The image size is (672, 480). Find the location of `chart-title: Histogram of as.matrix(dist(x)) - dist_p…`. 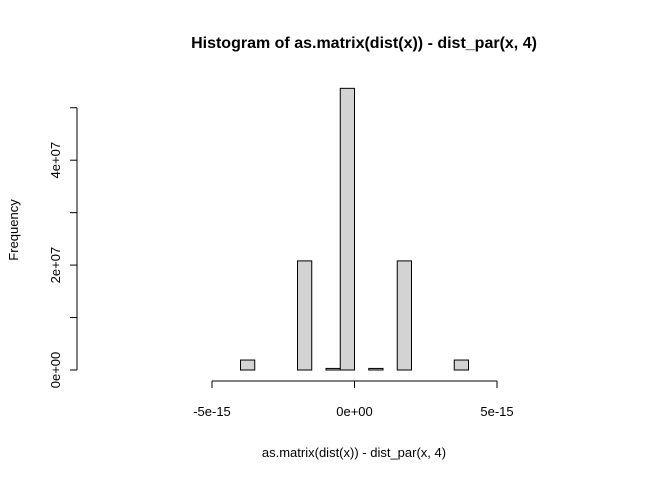

chart-title: Histogram of as.matrix(dist(x)) - dist_p… is located at coordinates (364, 43).